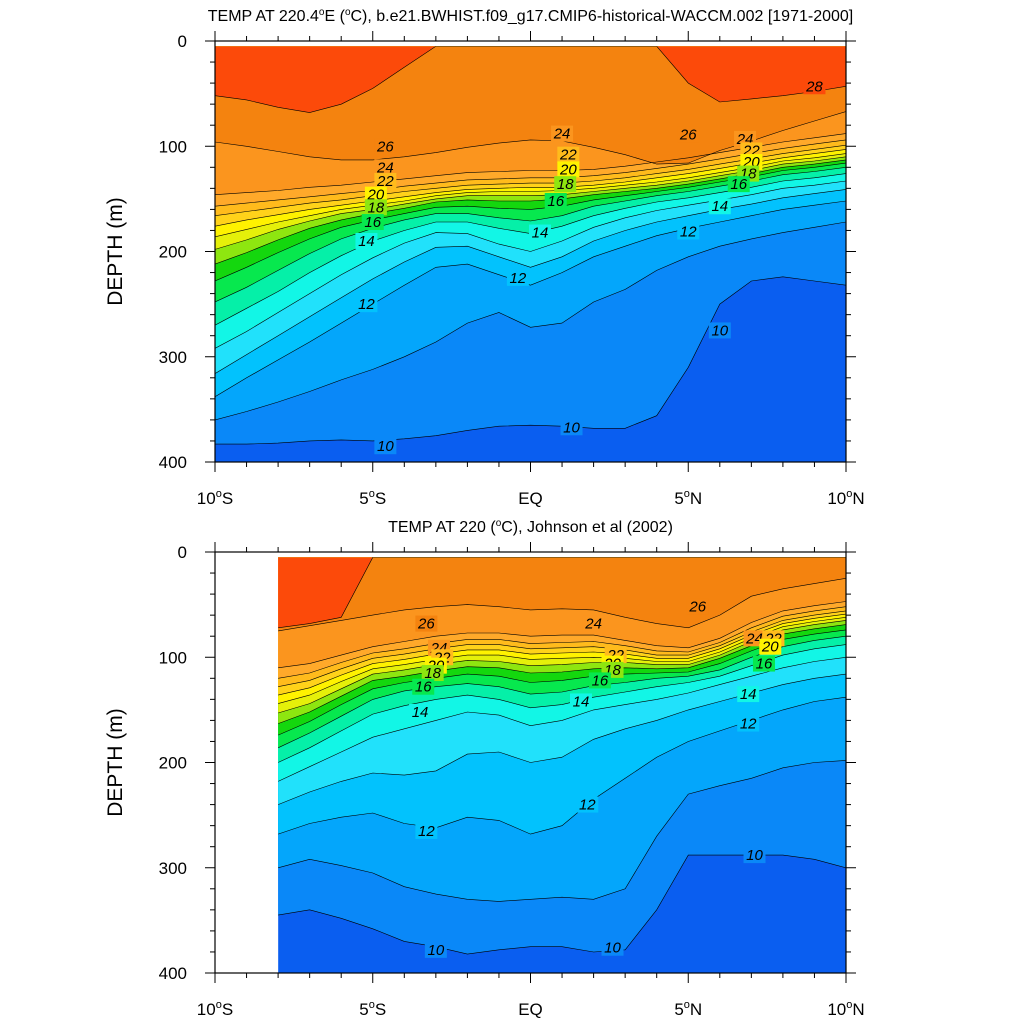  What do you see at coordinates (845, 498) in the screenshot?
I see `x-tick-label: 10oN` at bounding box center [845, 498].